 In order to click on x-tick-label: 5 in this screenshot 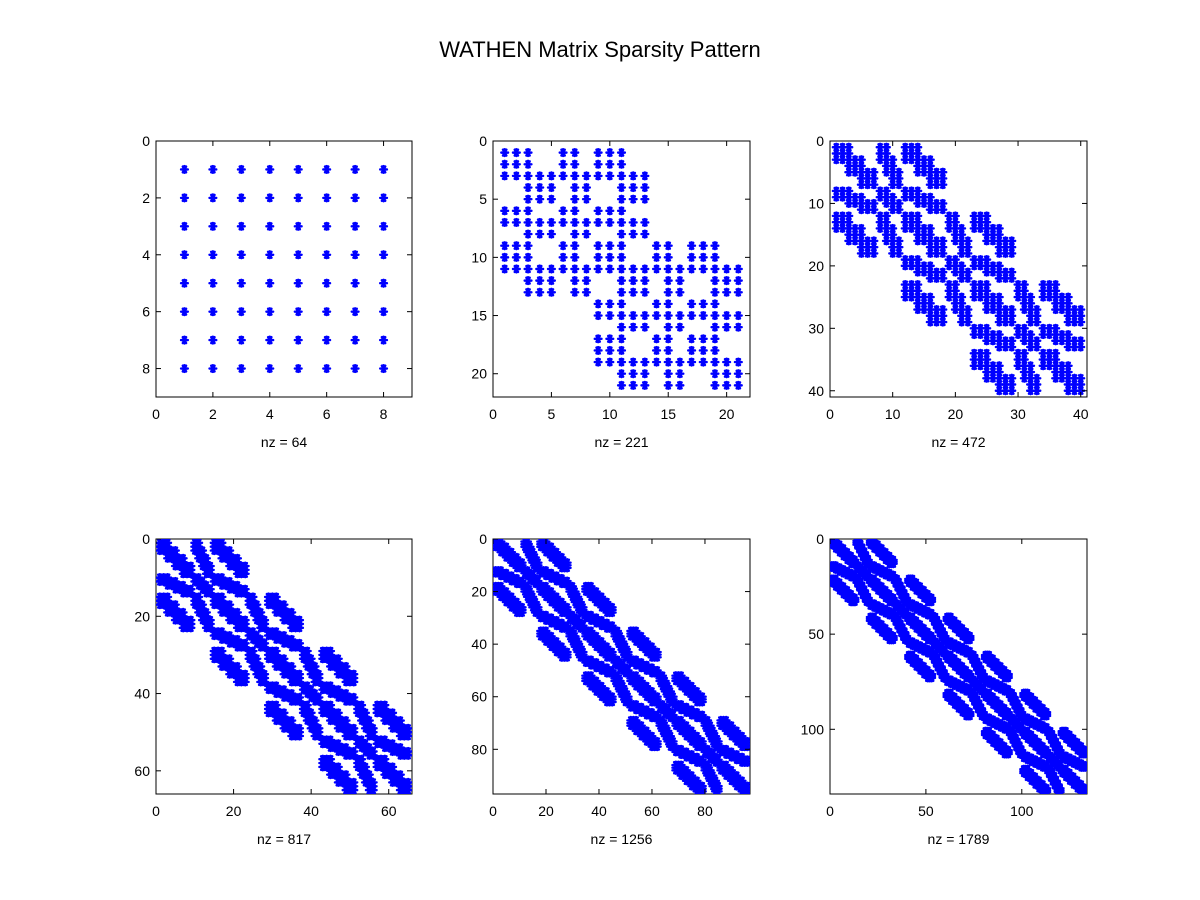, I will do `click(552, 414)`.